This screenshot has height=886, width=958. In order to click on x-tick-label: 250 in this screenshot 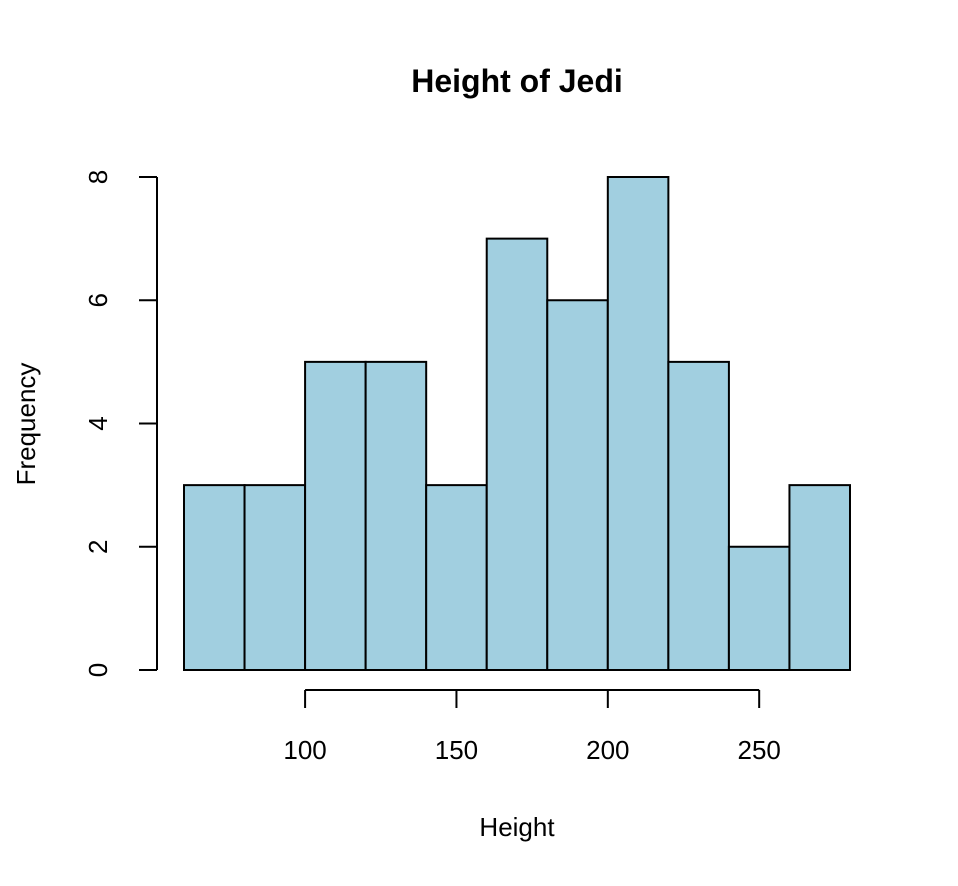, I will do `click(758, 750)`.